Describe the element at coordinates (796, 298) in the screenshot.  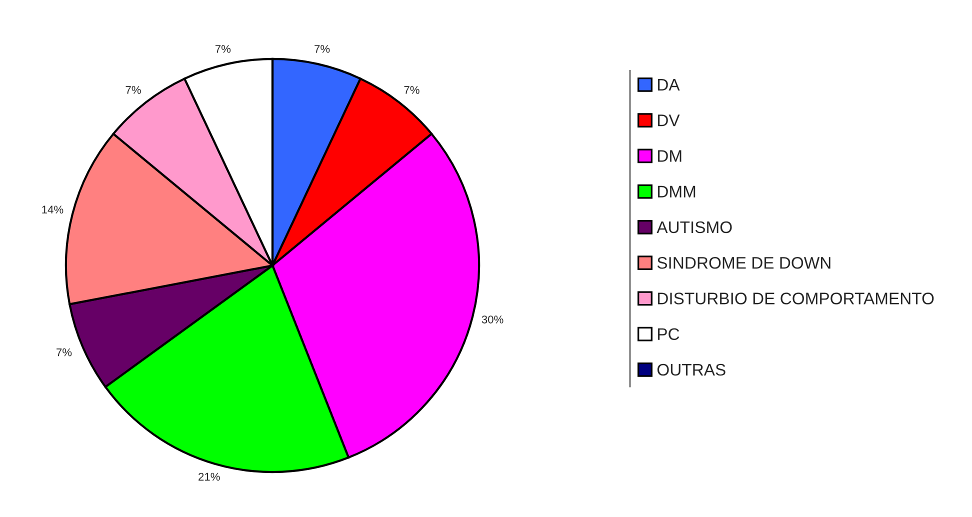
I see `legend-label: DISTURBIO DE COMPORTAMENTO` at that location.